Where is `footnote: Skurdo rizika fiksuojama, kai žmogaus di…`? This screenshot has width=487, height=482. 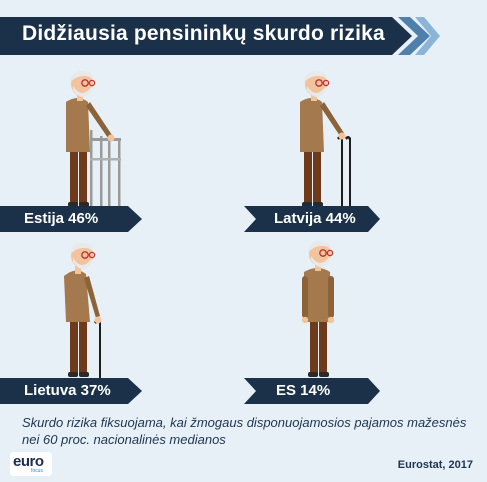
footnote: Skurdo rizika fiksuojama, kai žmogaus di… is located at coordinates (244, 431).